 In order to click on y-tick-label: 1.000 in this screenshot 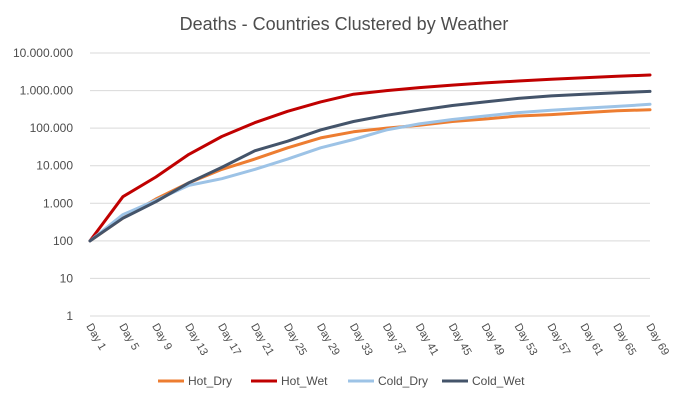, I will do `click(58, 203)`.